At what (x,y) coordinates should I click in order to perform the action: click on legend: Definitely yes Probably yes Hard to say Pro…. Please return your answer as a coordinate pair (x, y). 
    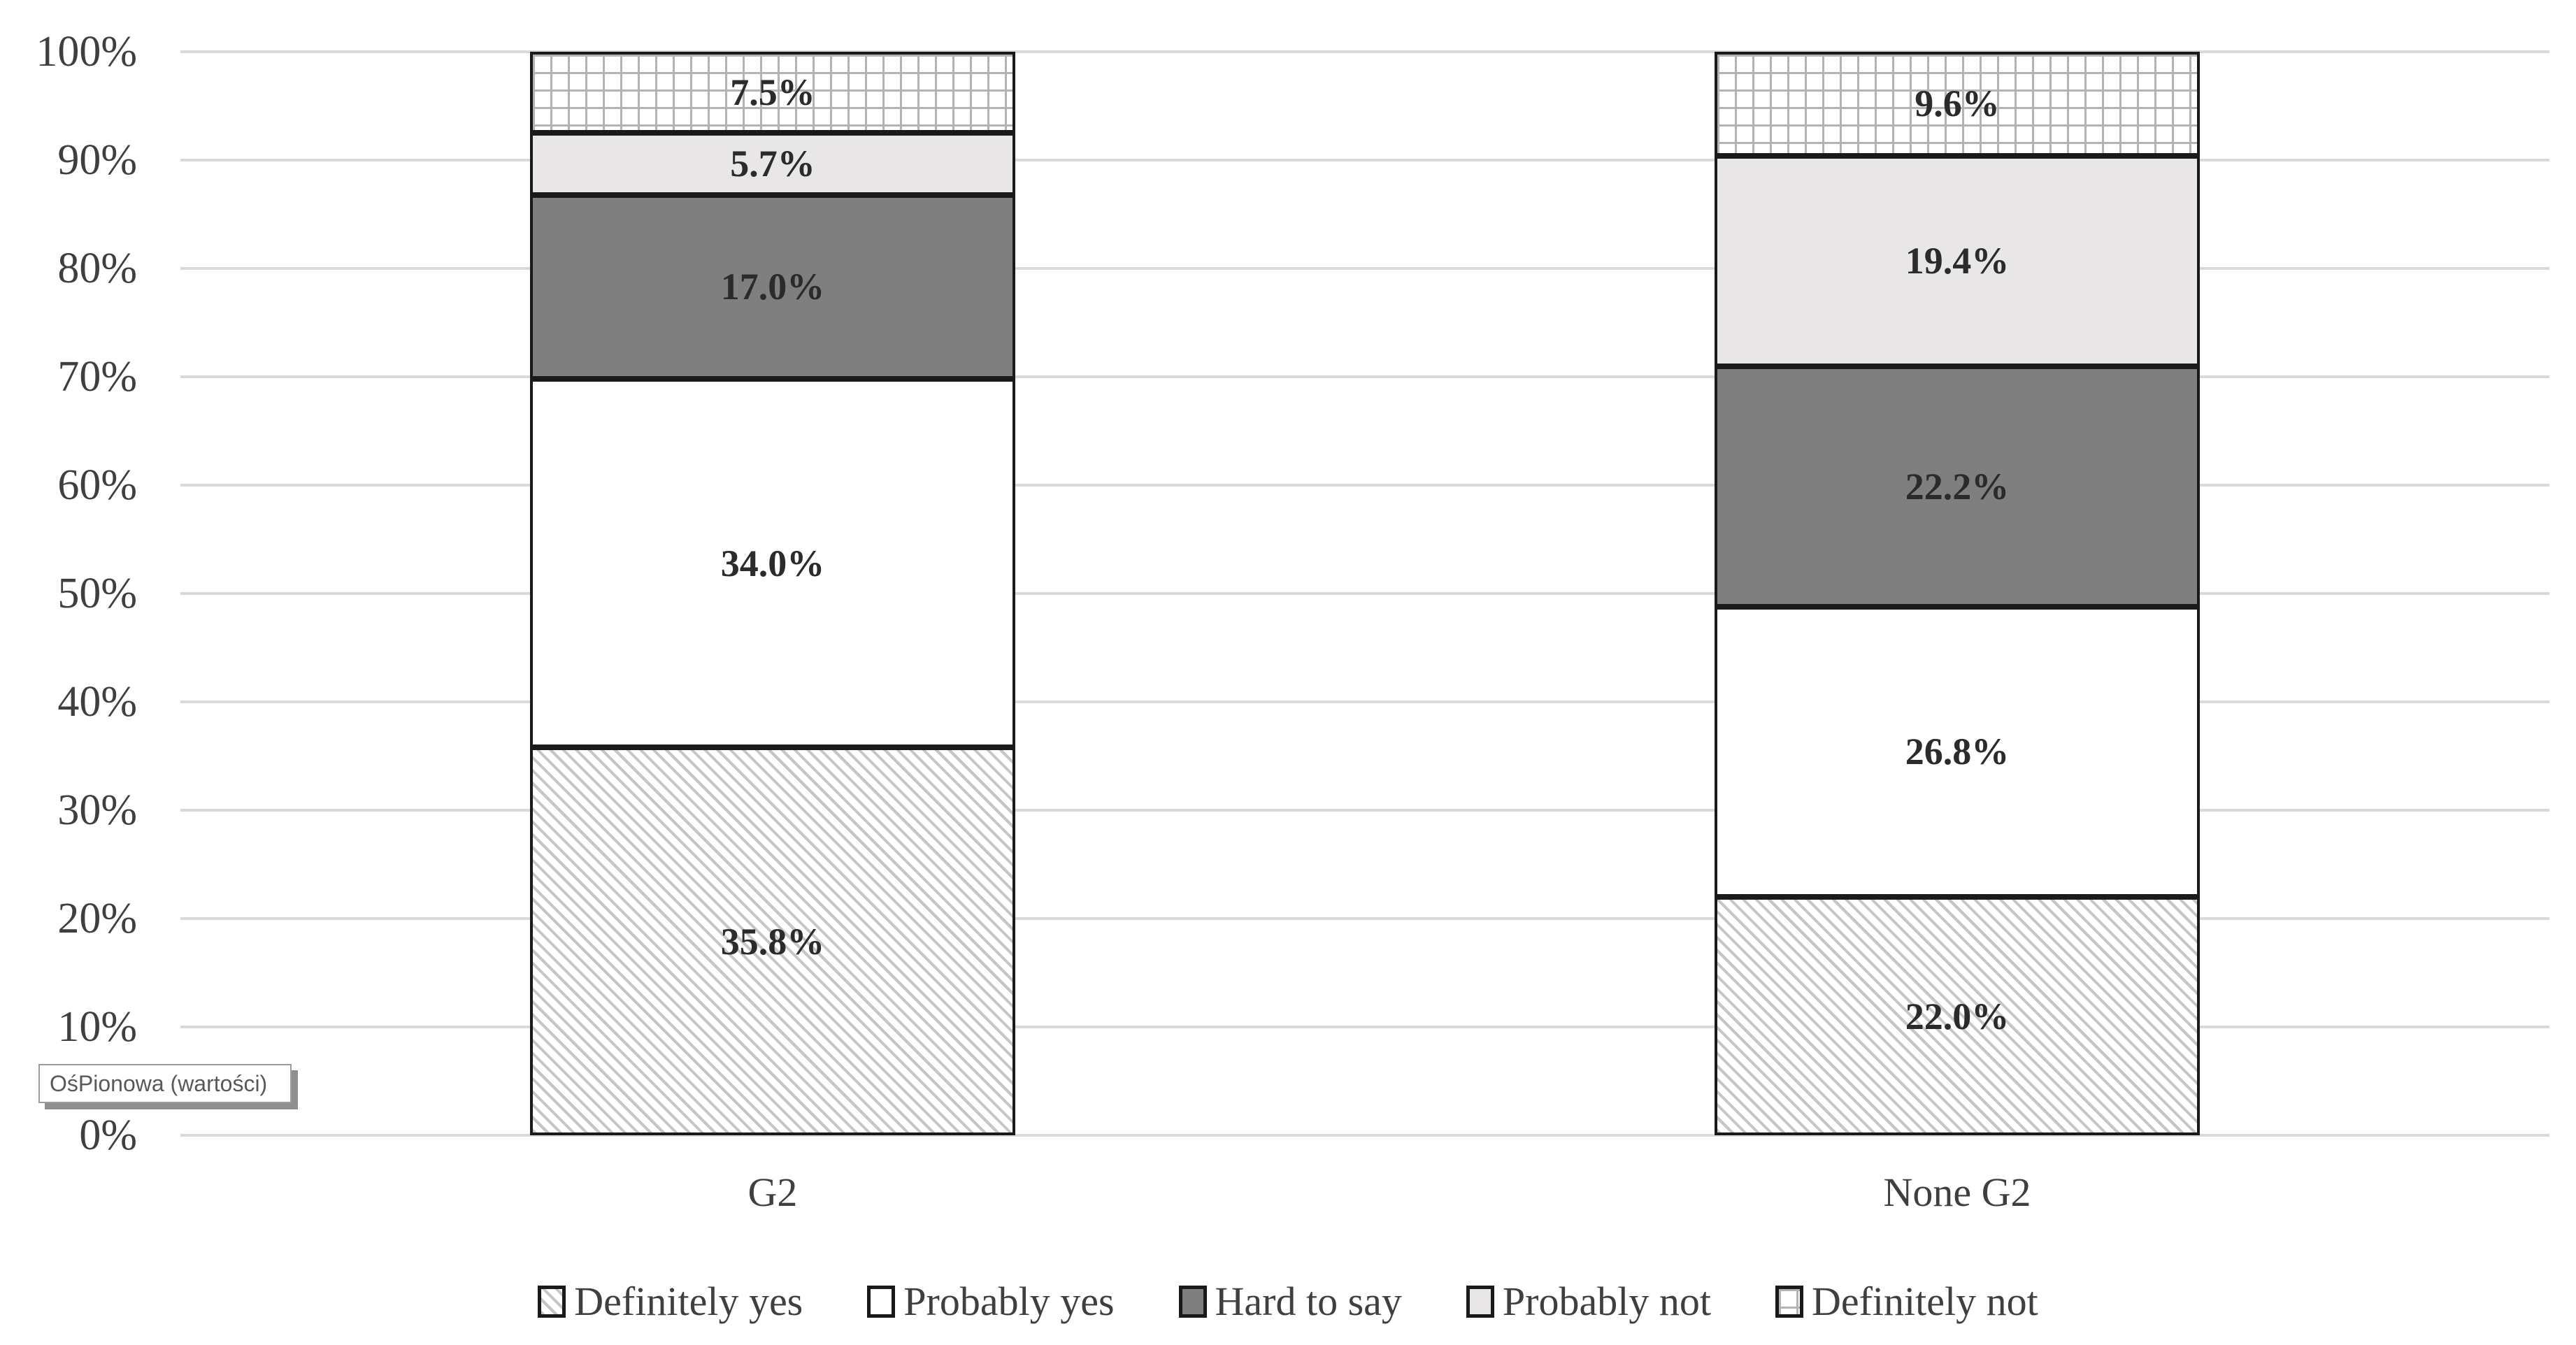
    Looking at the image, I should click on (1288, 1301).